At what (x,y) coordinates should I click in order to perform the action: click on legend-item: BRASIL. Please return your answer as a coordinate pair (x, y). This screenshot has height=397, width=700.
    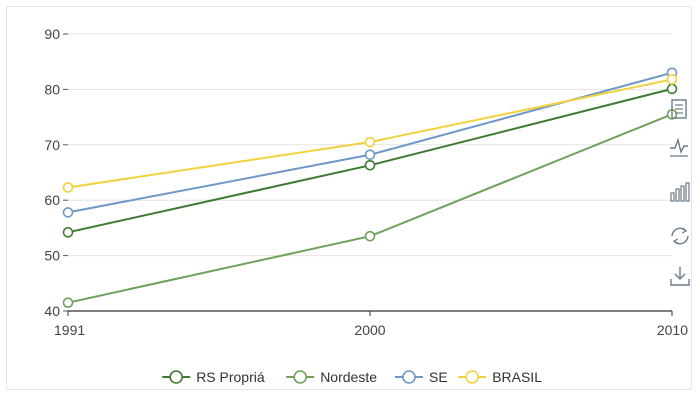
    Looking at the image, I should click on (500, 377).